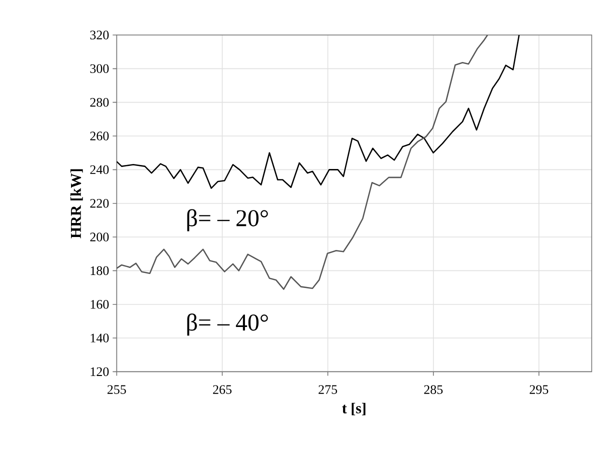 This screenshot has height=459, width=595. Describe the element at coordinates (222, 389) in the screenshot. I see `x-tick-label: 265` at that location.